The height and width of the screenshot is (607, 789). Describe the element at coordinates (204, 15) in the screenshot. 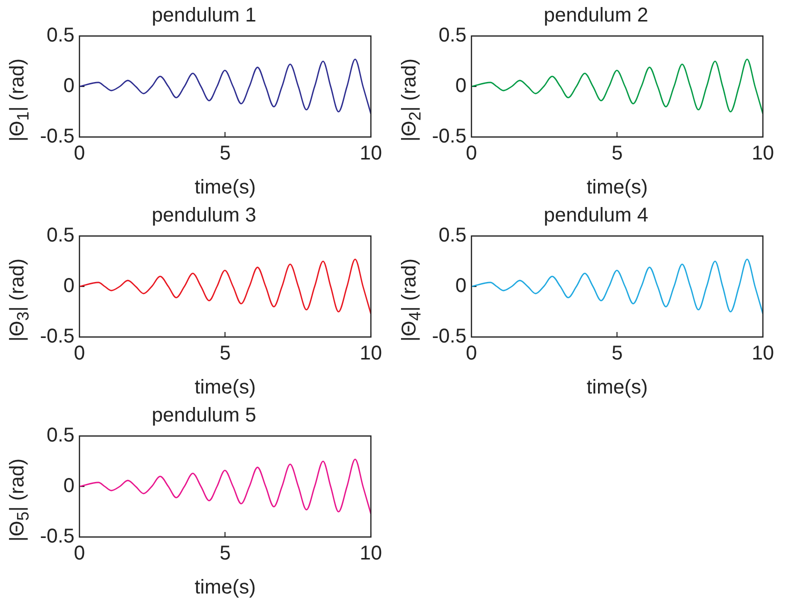

I see `chart-title: pendulum 1` at that location.